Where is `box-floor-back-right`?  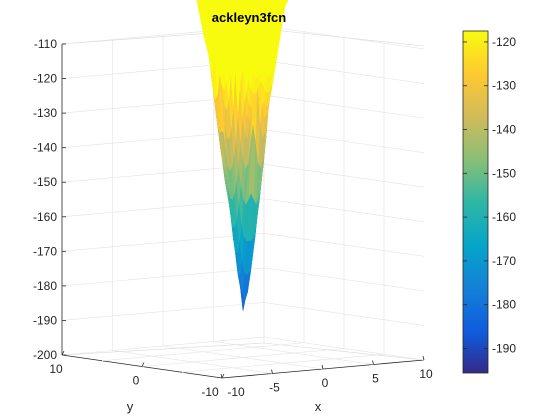
box-floor-back-right is located at coordinates (344, 351).